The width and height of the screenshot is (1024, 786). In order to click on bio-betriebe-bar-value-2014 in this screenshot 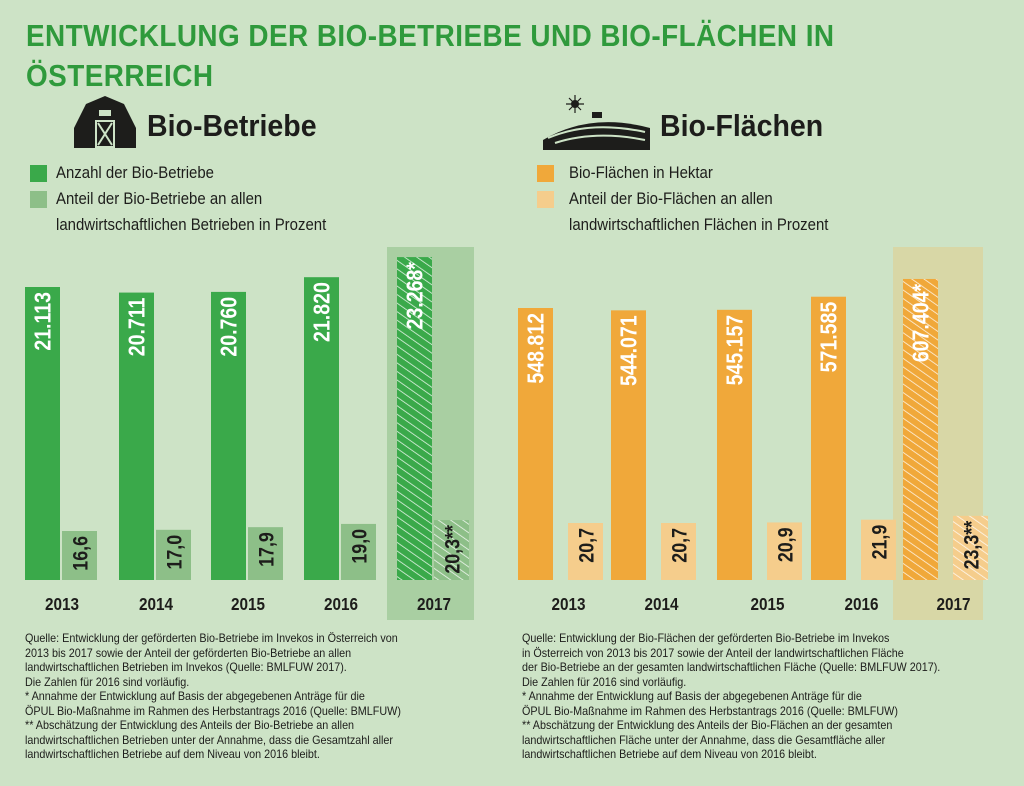, I will do `click(136, 436)`.